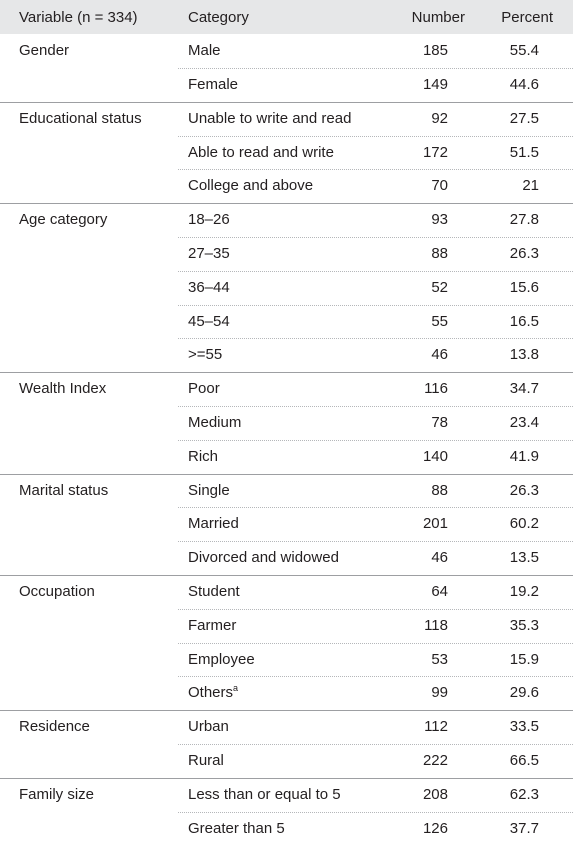 This screenshot has width=573, height=845. I want to click on category-text: 27–35, so click(209, 253).